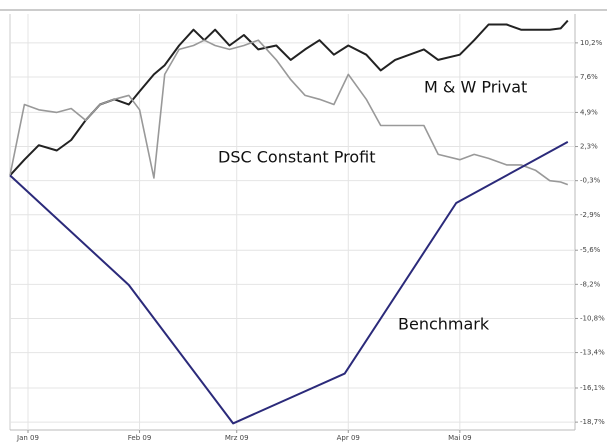 The width and height of the screenshot is (607, 443). Describe the element at coordinates (592, 353) in the screenshot. I see `y-tick-label: -13,4%` at that location.